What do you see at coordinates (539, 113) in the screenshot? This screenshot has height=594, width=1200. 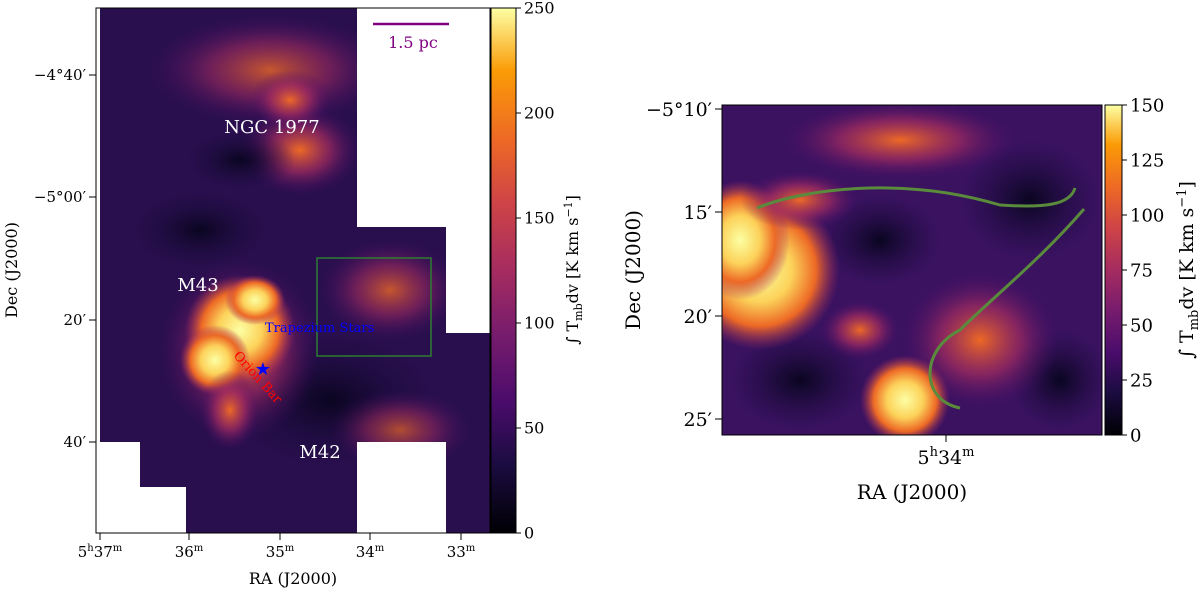 I see `colorbar-tick-label: 200` at bounding box center [539, 113].